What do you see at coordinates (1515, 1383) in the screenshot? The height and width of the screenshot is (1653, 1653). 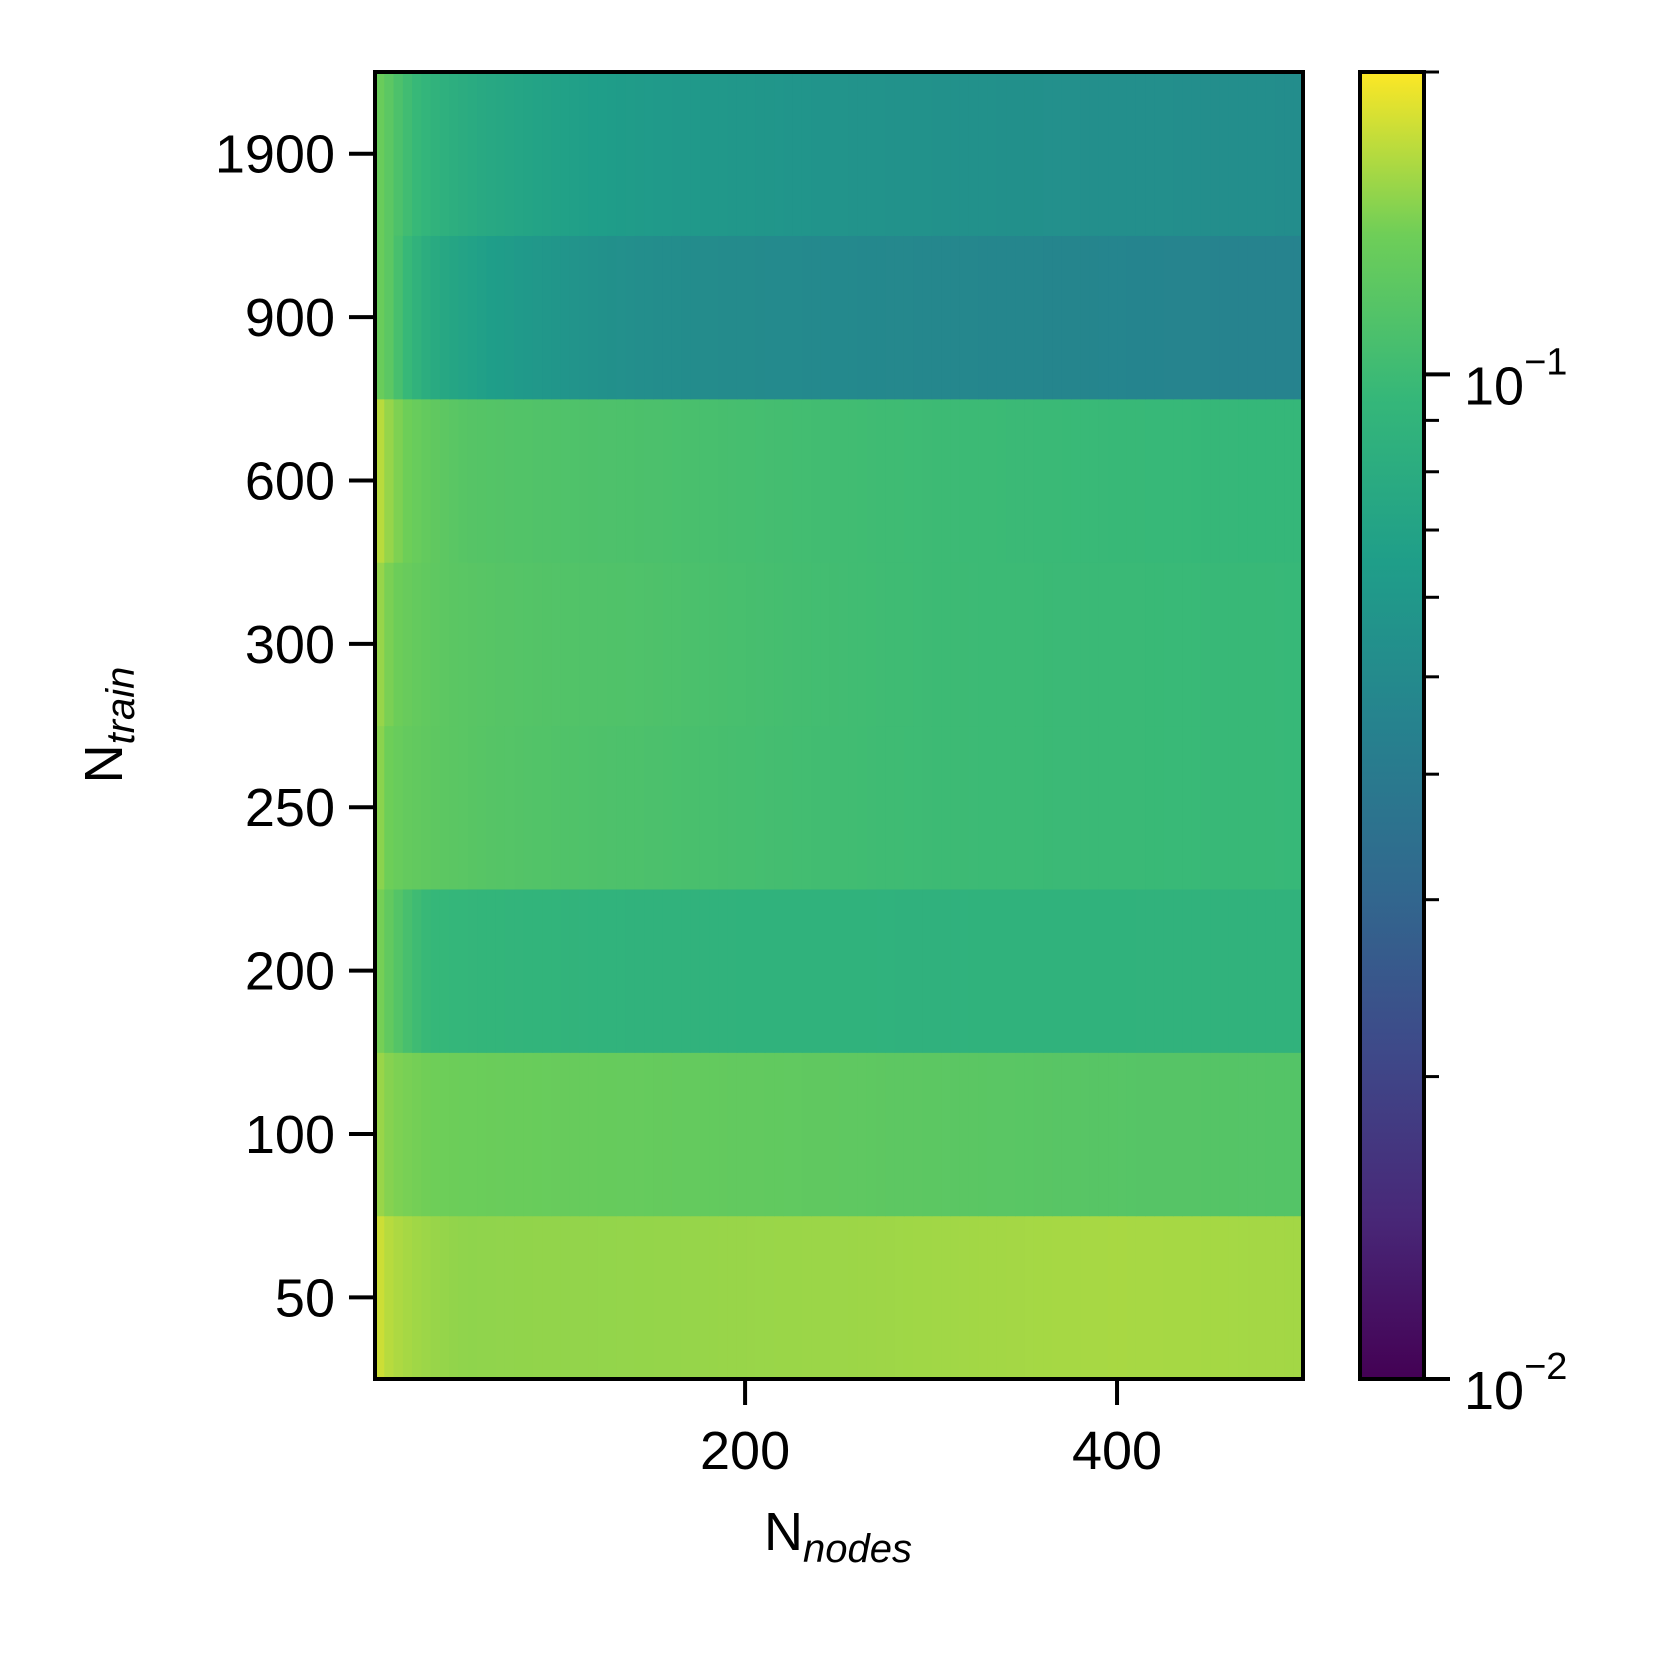 I see `colorbar-tick-label: 10−2` at bounding box center [1515, 1383].